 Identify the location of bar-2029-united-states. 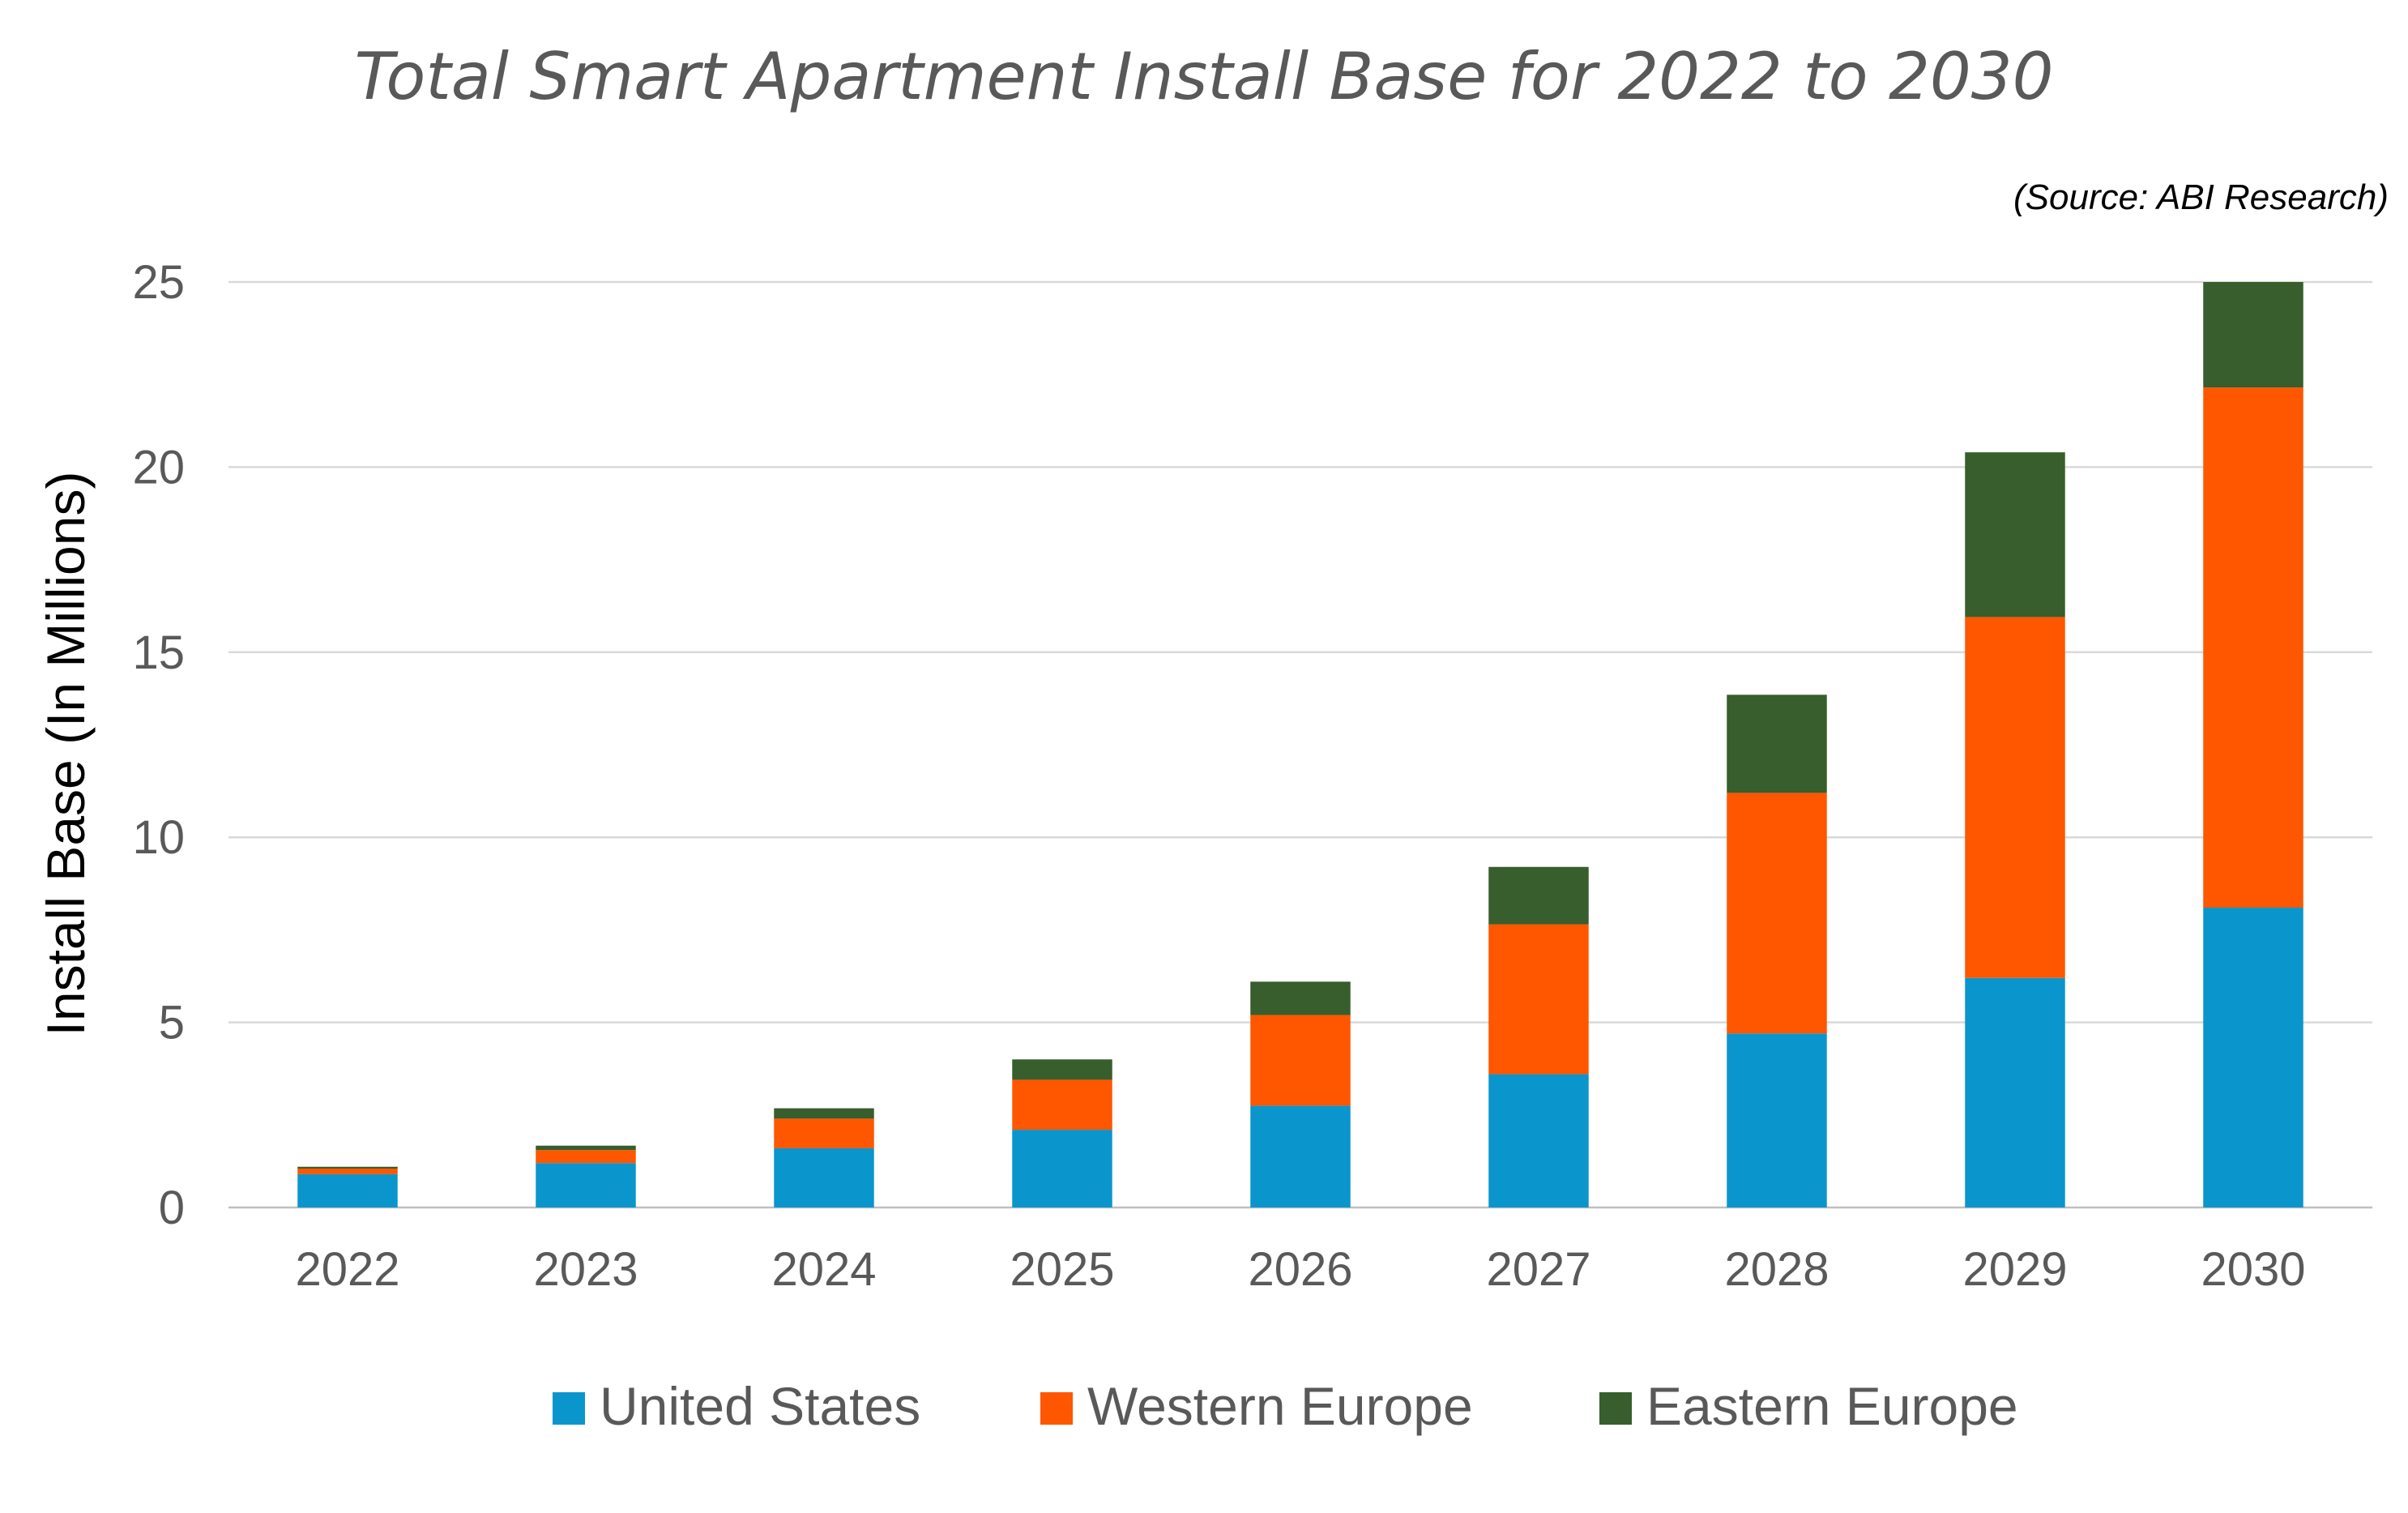
(2015, 1092).